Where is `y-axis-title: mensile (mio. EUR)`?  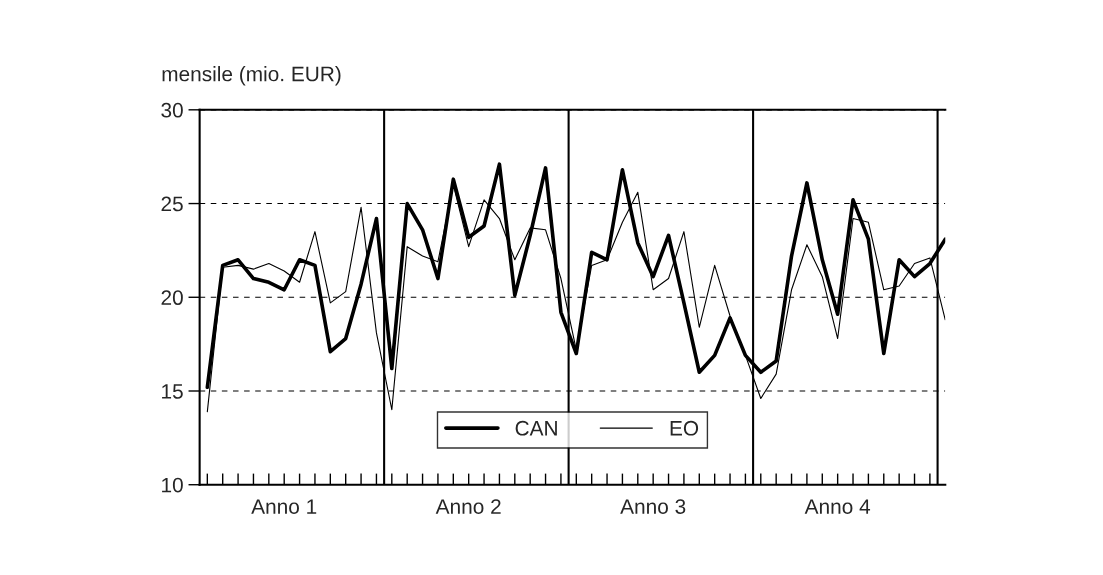 y-axis-title: mensile (mio. EUR) is located at coordinates (251, 76).